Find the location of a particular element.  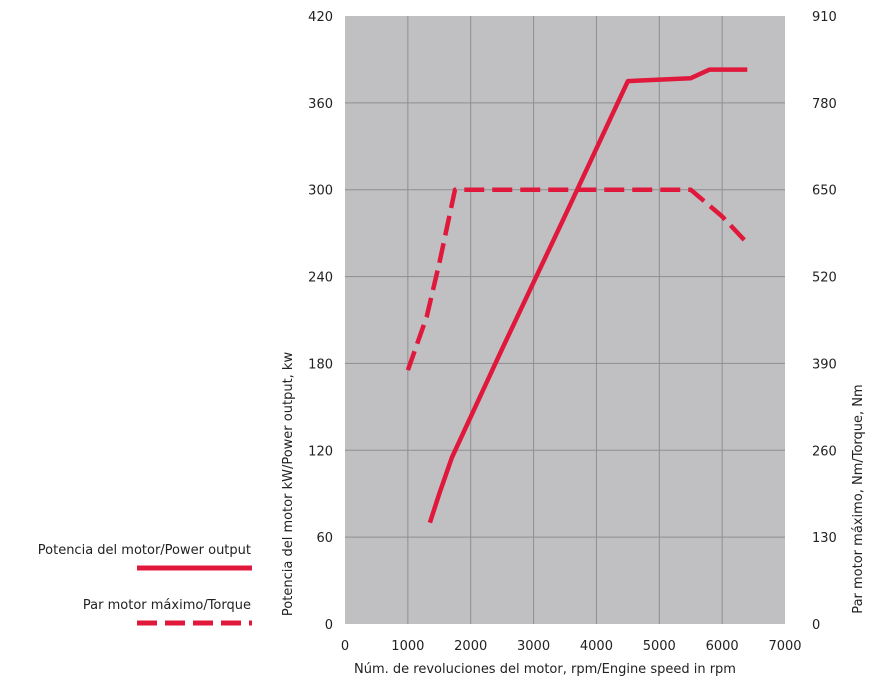

y-left-tick-label: 420 is located at coordinates (320, 17).